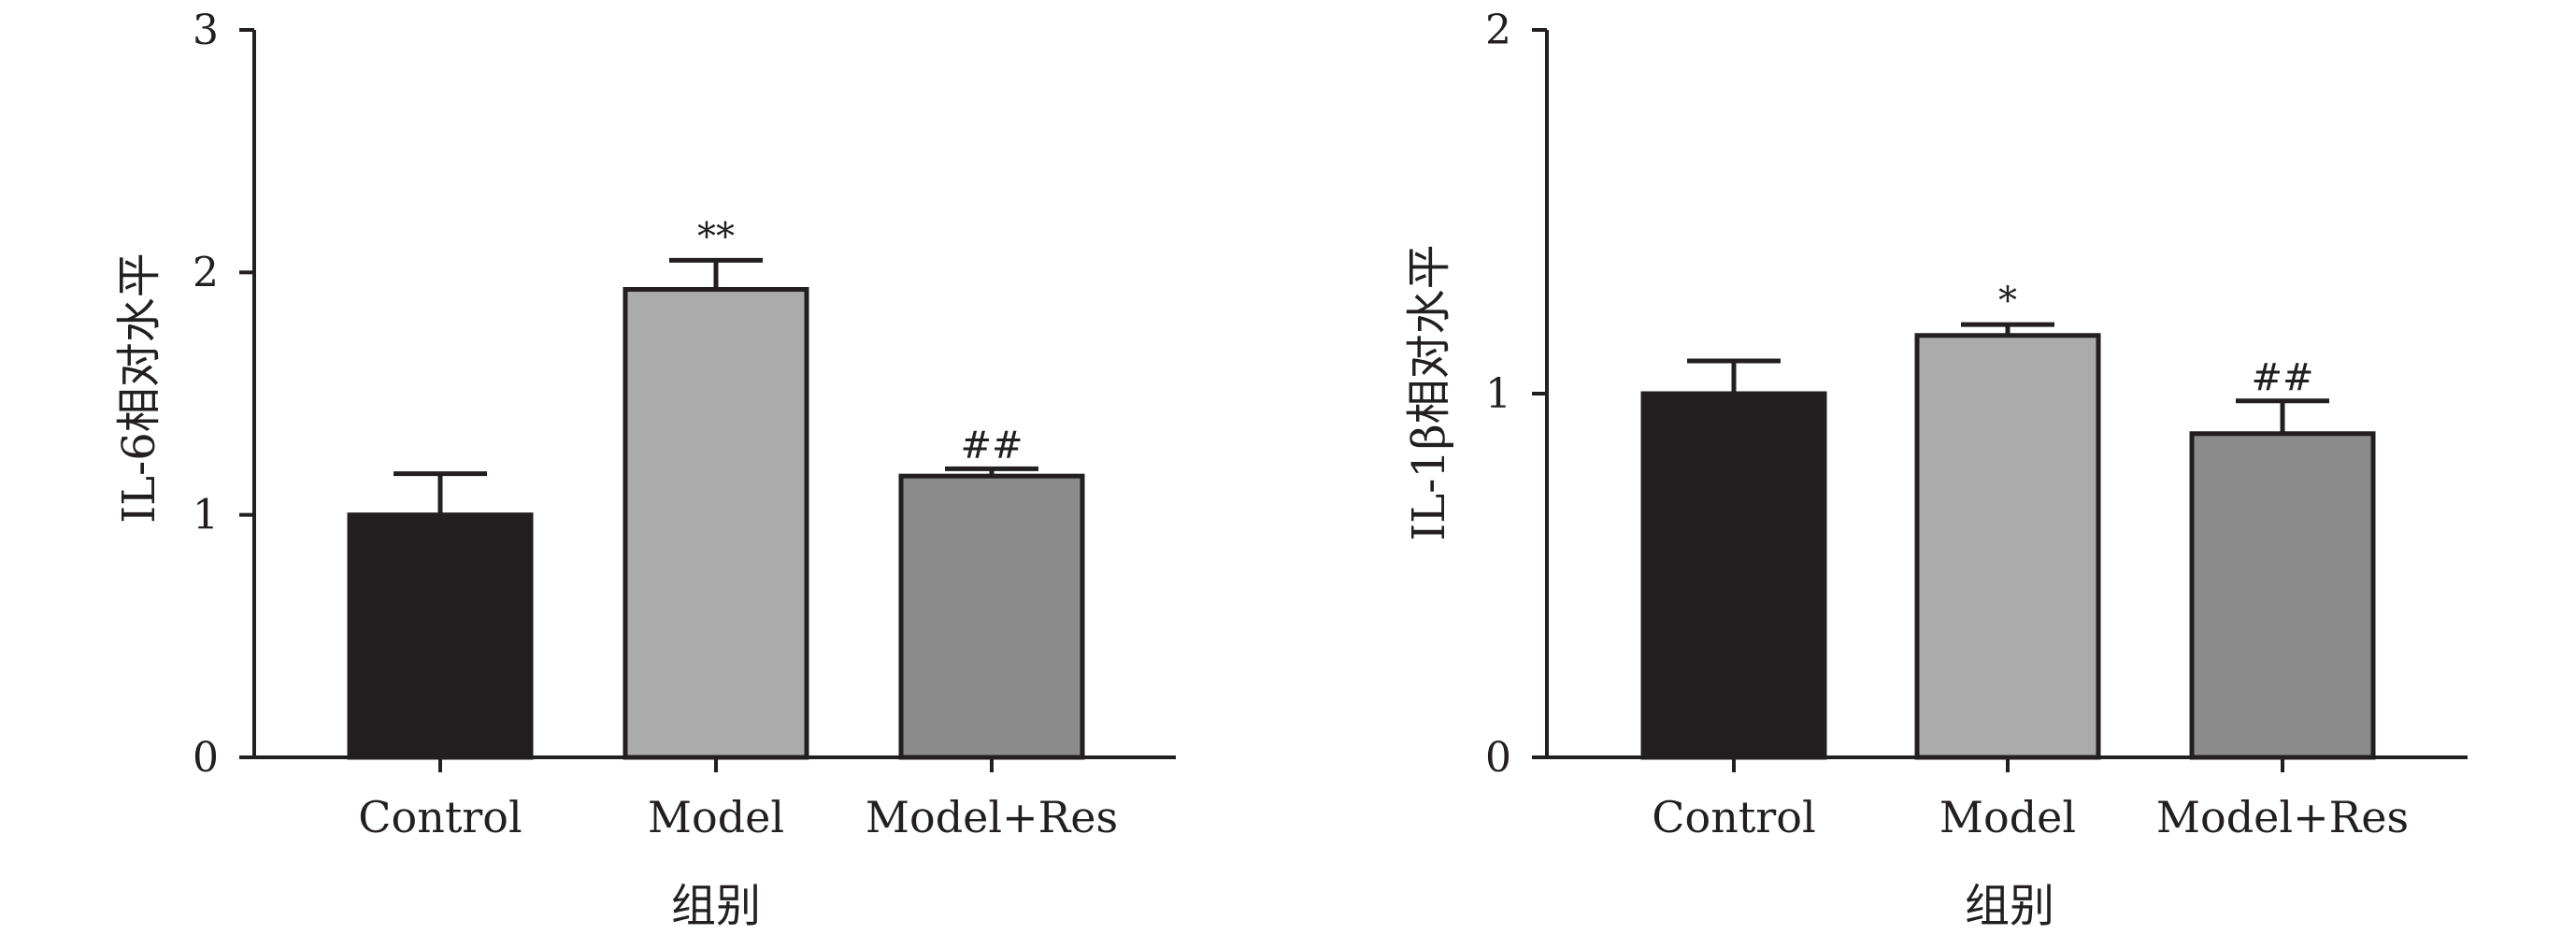 The width and height of the screenshot is (2576, 935). Describe the element at coordinates (139, 388) in the screenshot. I see `y-axis-title: IL-6相对水平` at that location.